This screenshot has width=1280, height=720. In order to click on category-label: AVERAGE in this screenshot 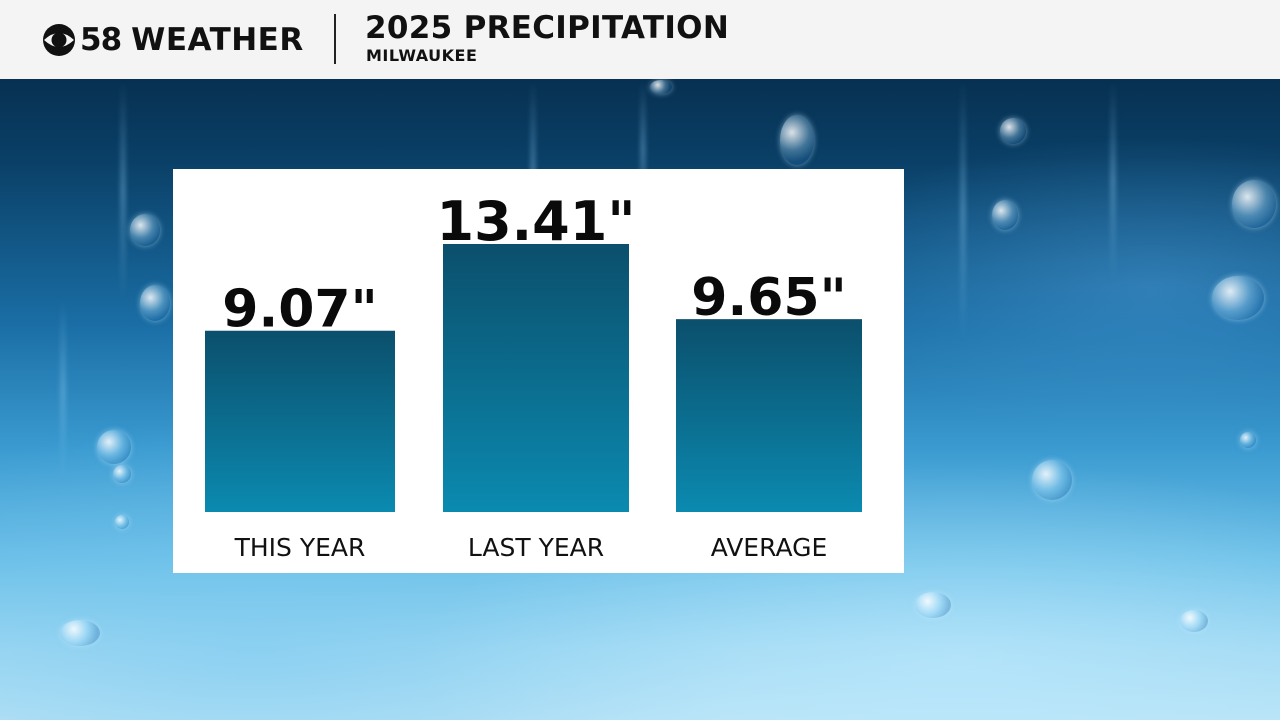, I will do `click(769, 547)`.